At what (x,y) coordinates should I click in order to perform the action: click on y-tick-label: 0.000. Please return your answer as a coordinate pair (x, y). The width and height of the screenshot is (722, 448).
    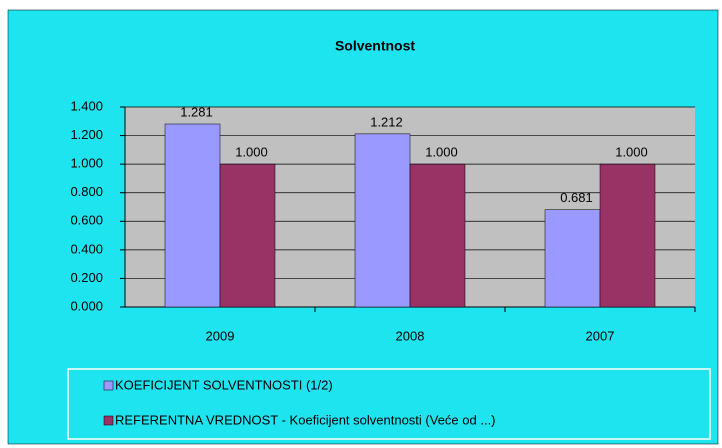
    Looking at the image, I should click on (86, 305).